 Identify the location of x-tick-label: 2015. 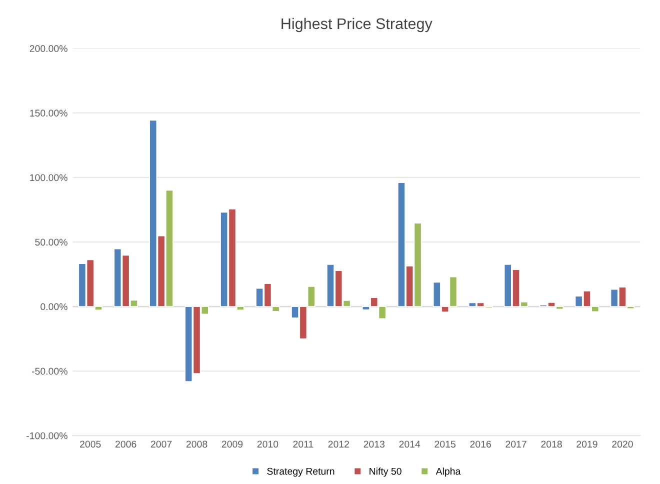
(445, 444).